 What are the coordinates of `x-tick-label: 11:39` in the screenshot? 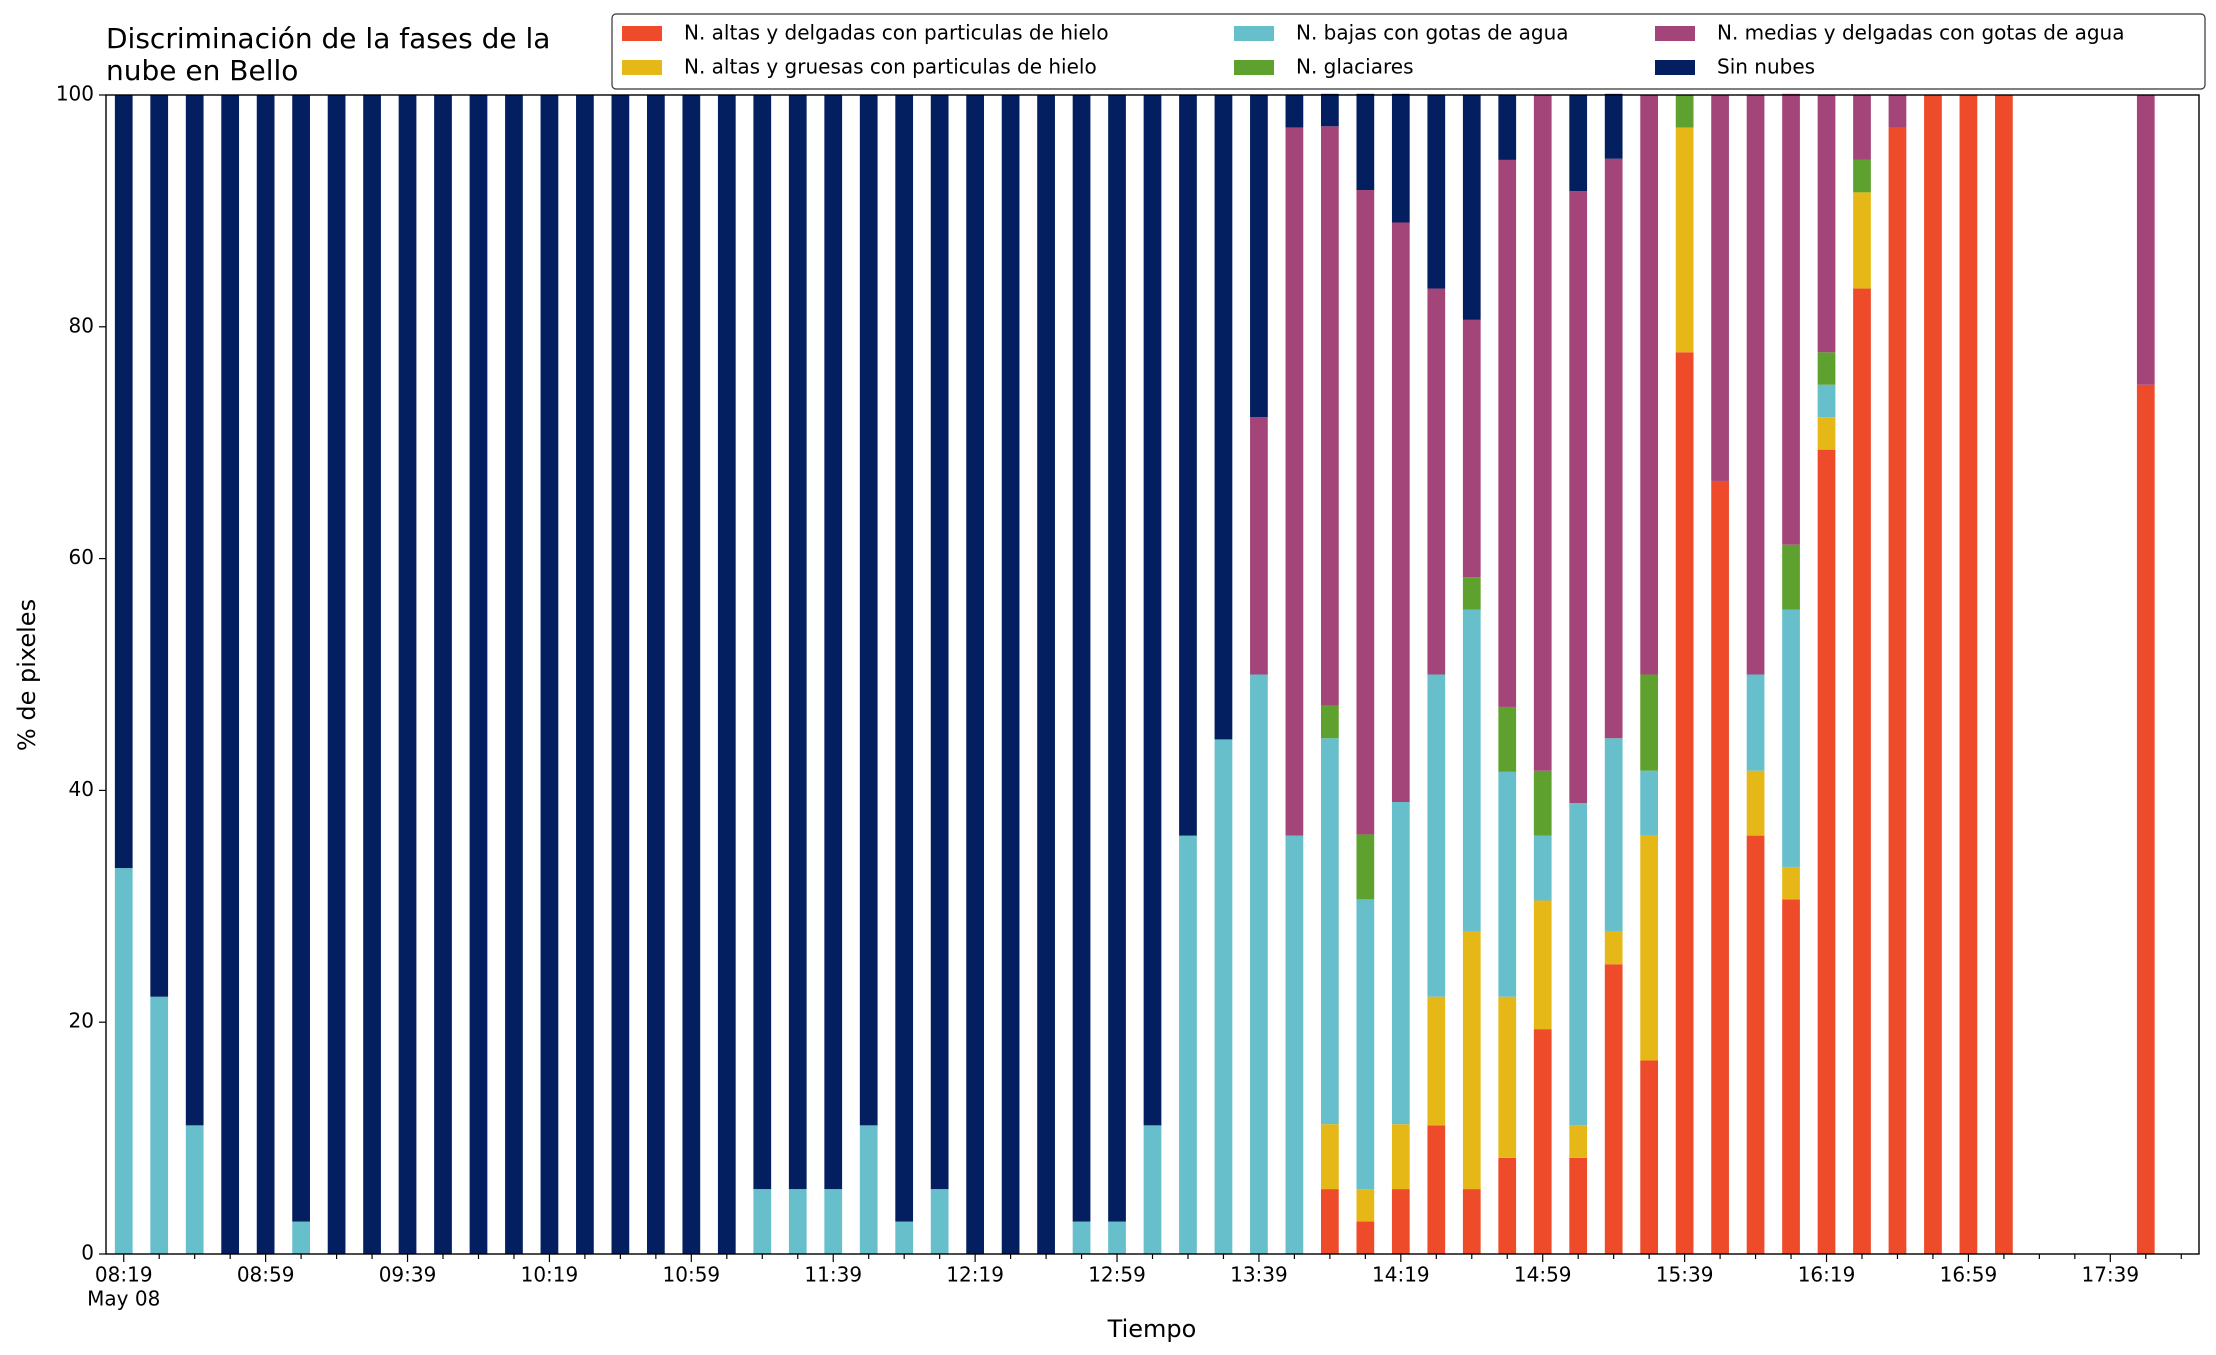 It's located at (833, 1275).